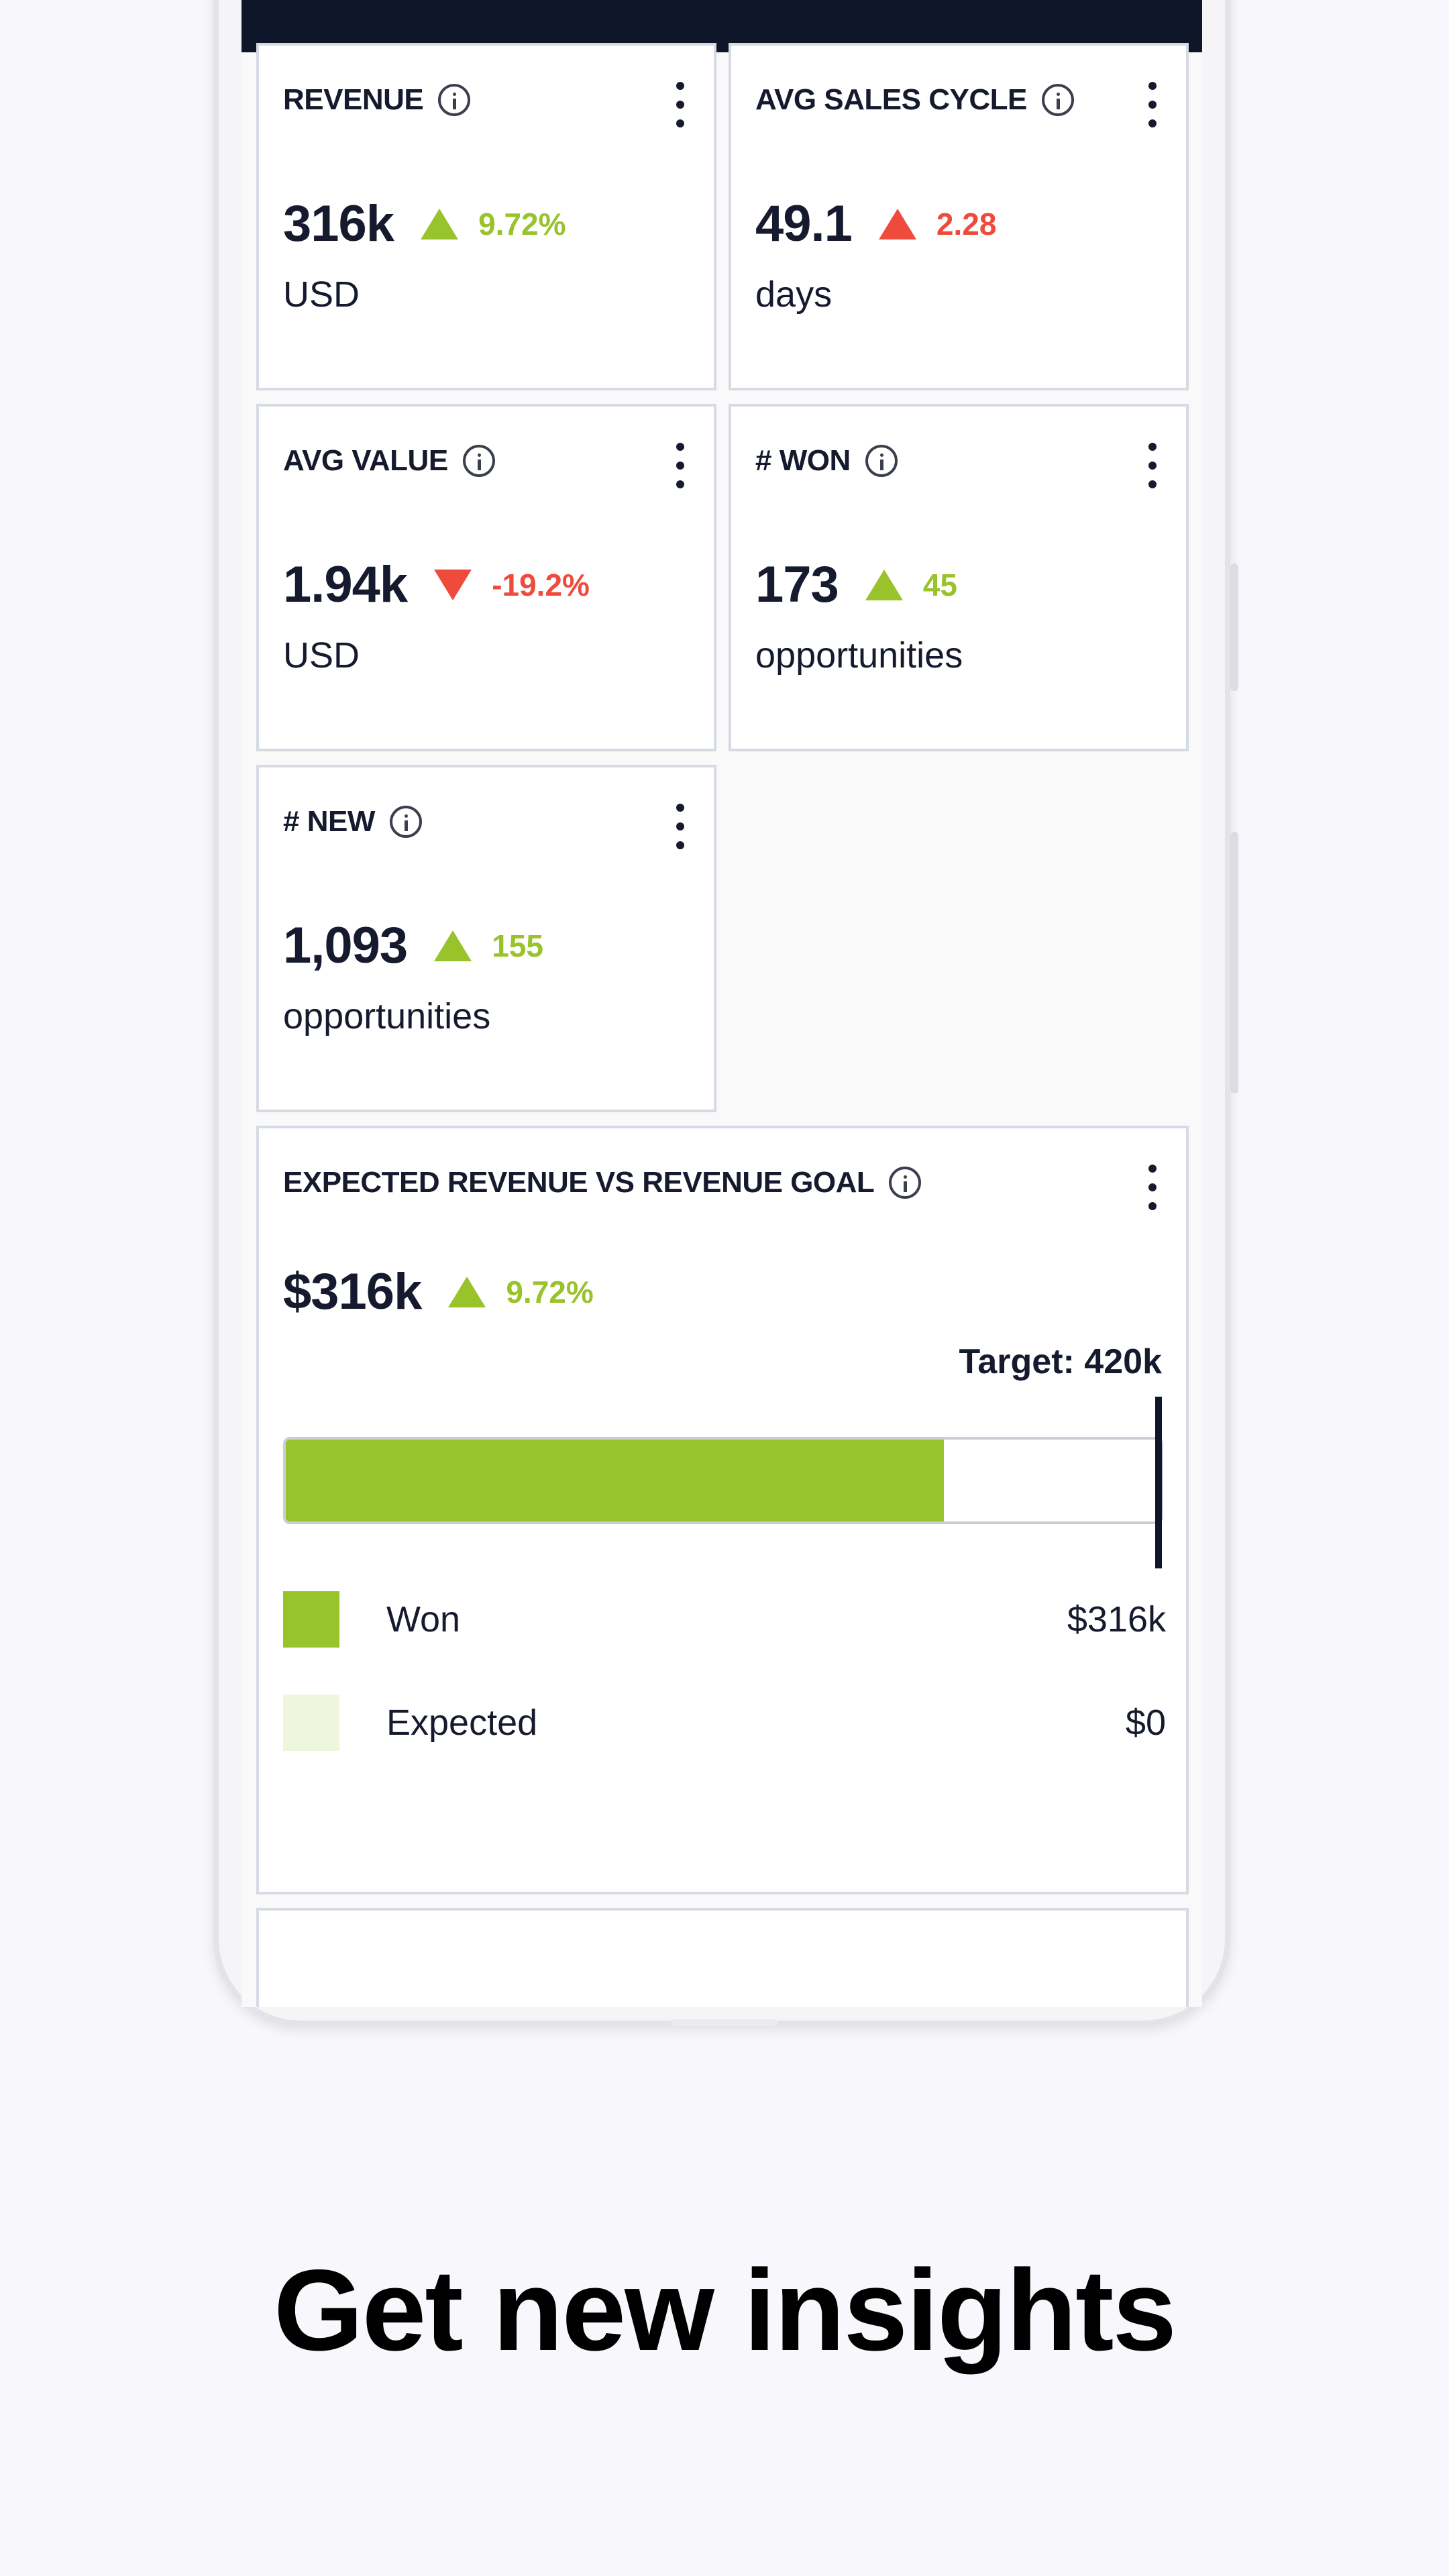  I want to click on kpi-card-avg-value: AVG VALUE 1.94k -19.2% USD, so click(486, 577).